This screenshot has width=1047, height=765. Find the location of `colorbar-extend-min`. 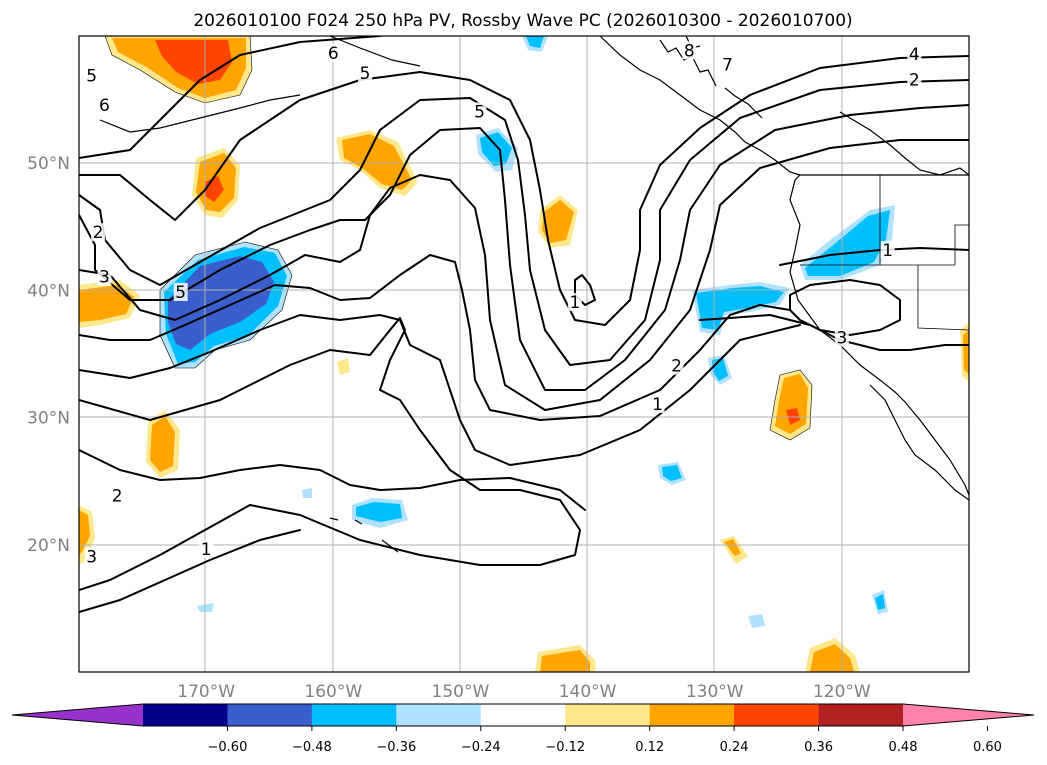

colorbar-extend-min is located at coordinates (77, 715).